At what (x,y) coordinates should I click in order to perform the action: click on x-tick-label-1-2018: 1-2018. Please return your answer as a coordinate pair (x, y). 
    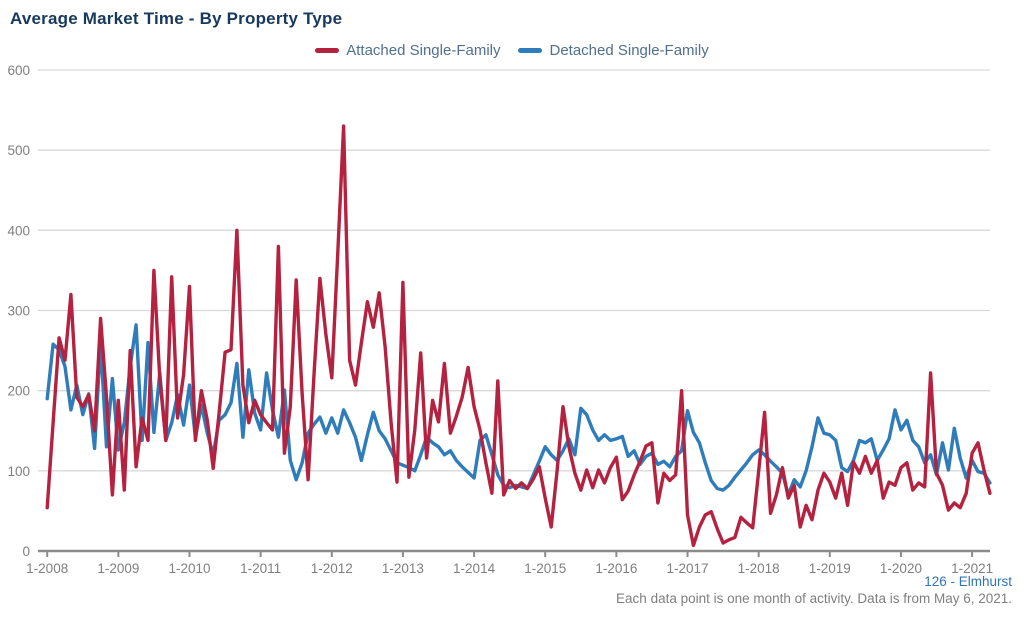
    Looking at the image, I should click on (759, 568).